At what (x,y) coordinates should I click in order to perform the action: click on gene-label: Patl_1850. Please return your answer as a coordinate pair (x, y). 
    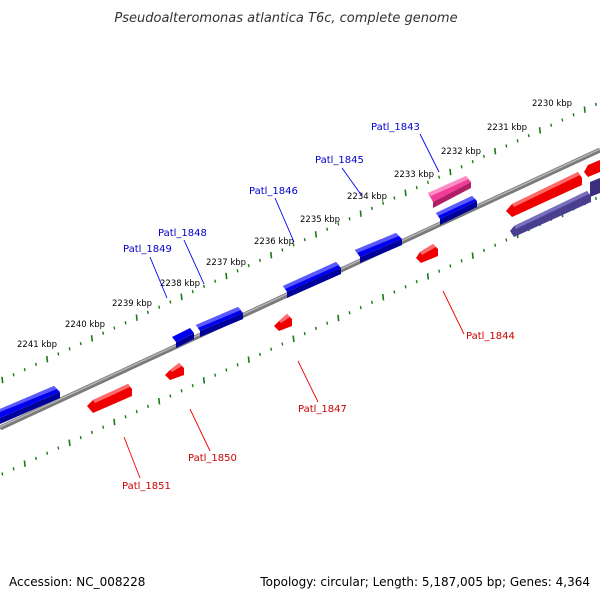
    Looking at the image, I should click on (212, 458).